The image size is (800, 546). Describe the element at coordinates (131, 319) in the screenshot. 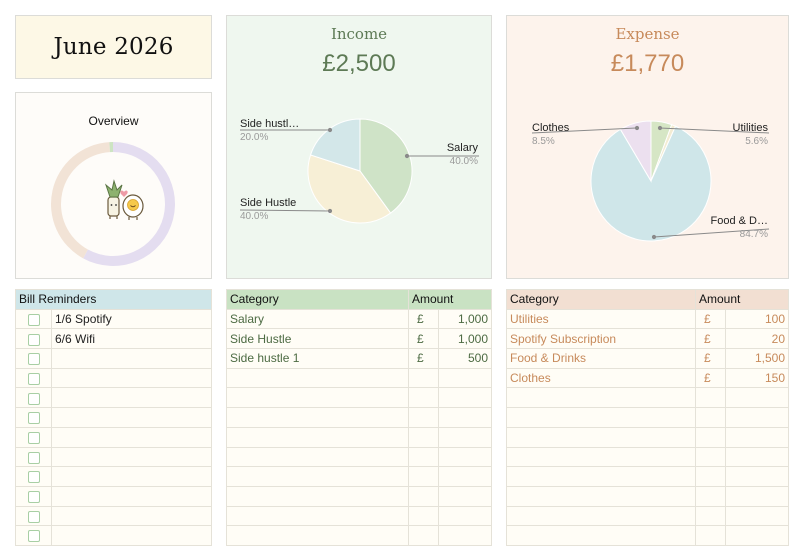

I see `bill-reminder-text: 1/6 Spotify` at that location.